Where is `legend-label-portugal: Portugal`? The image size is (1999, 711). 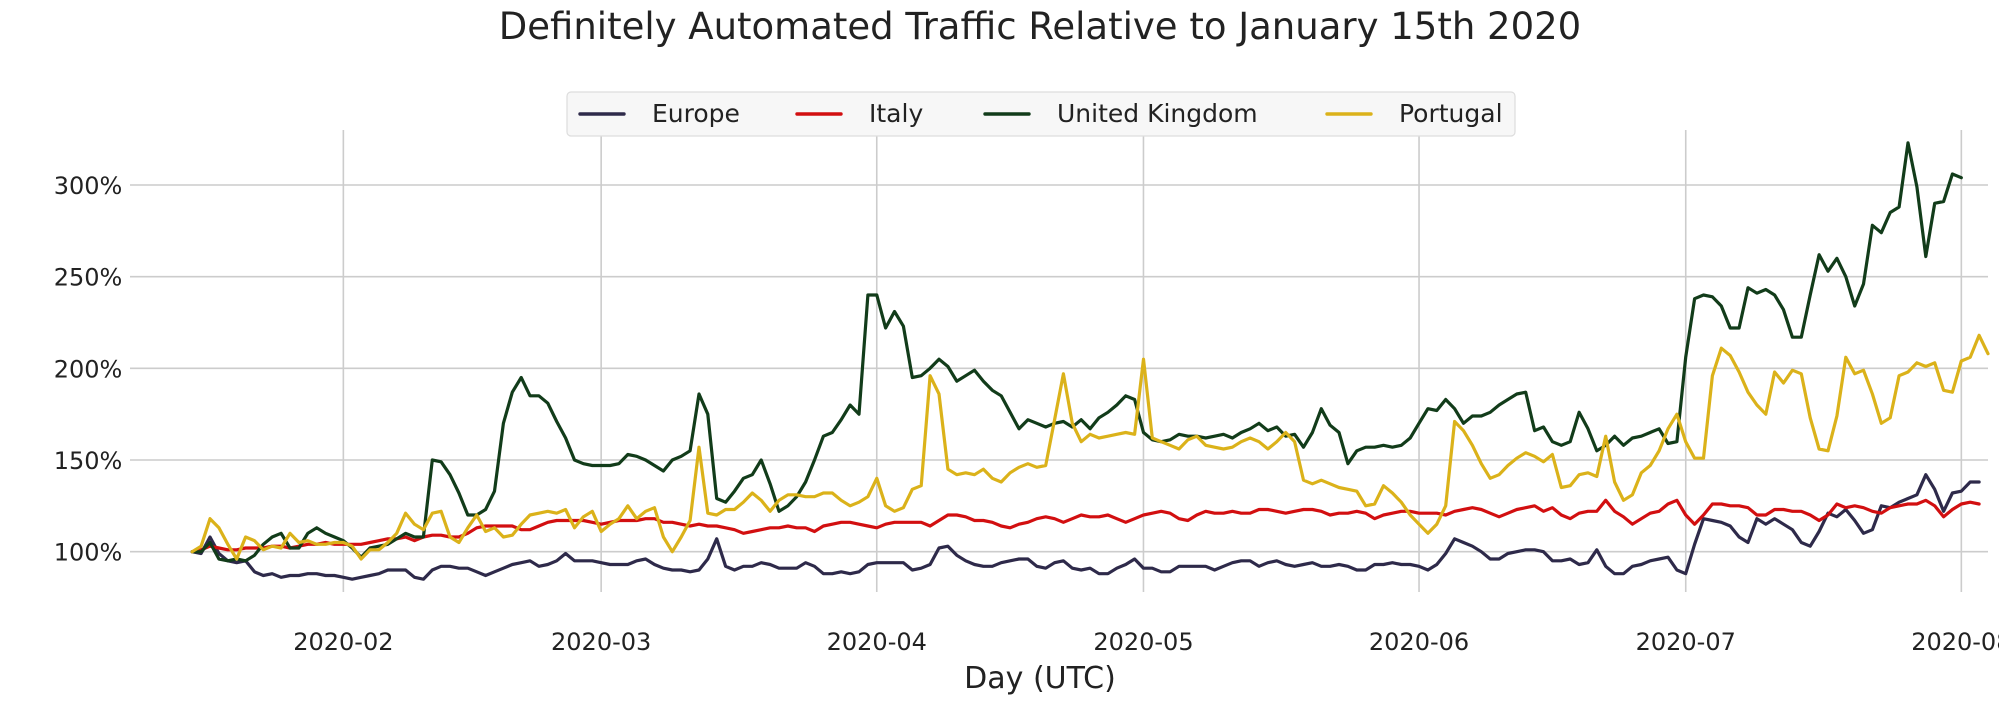 legend-label-portugal: Portugal is located at coordinates (1451, 113).